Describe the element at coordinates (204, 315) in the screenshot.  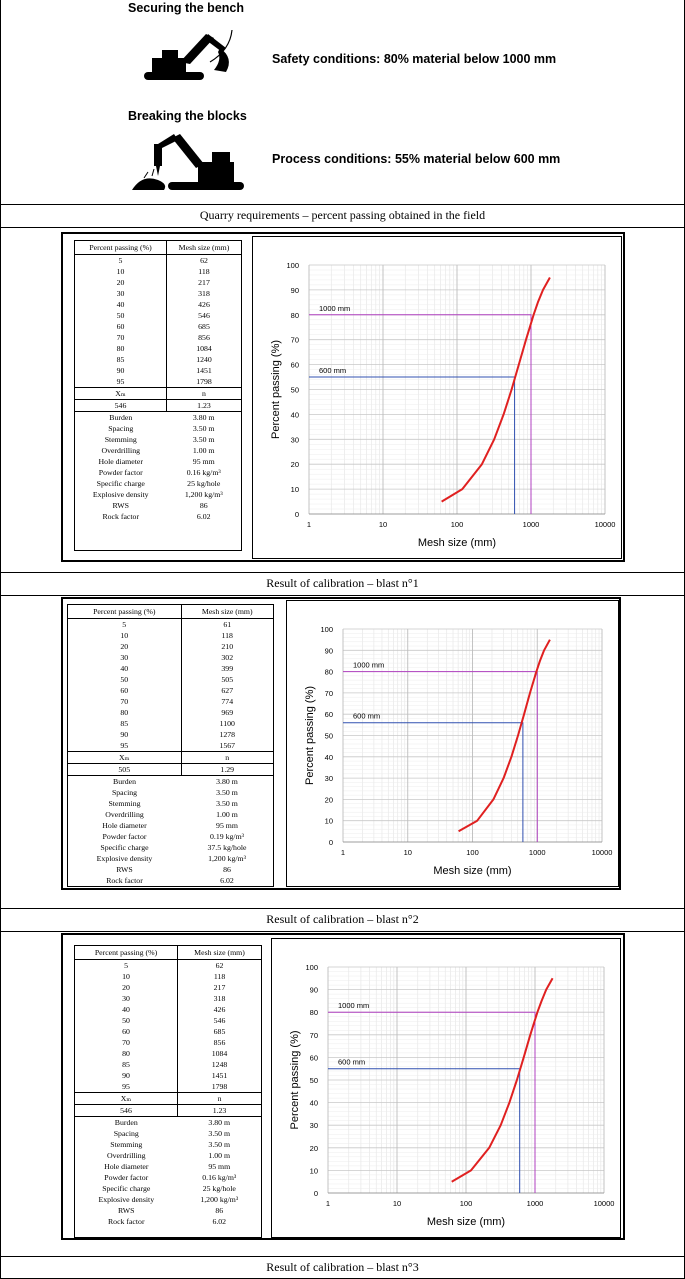
I see `table-cell: 546` at that location.